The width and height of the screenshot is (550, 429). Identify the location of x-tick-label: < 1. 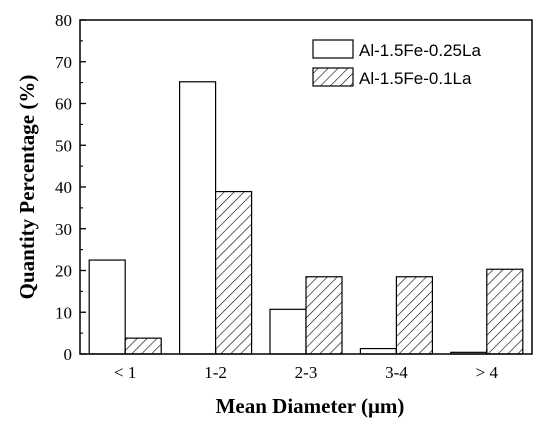
(125, 372).